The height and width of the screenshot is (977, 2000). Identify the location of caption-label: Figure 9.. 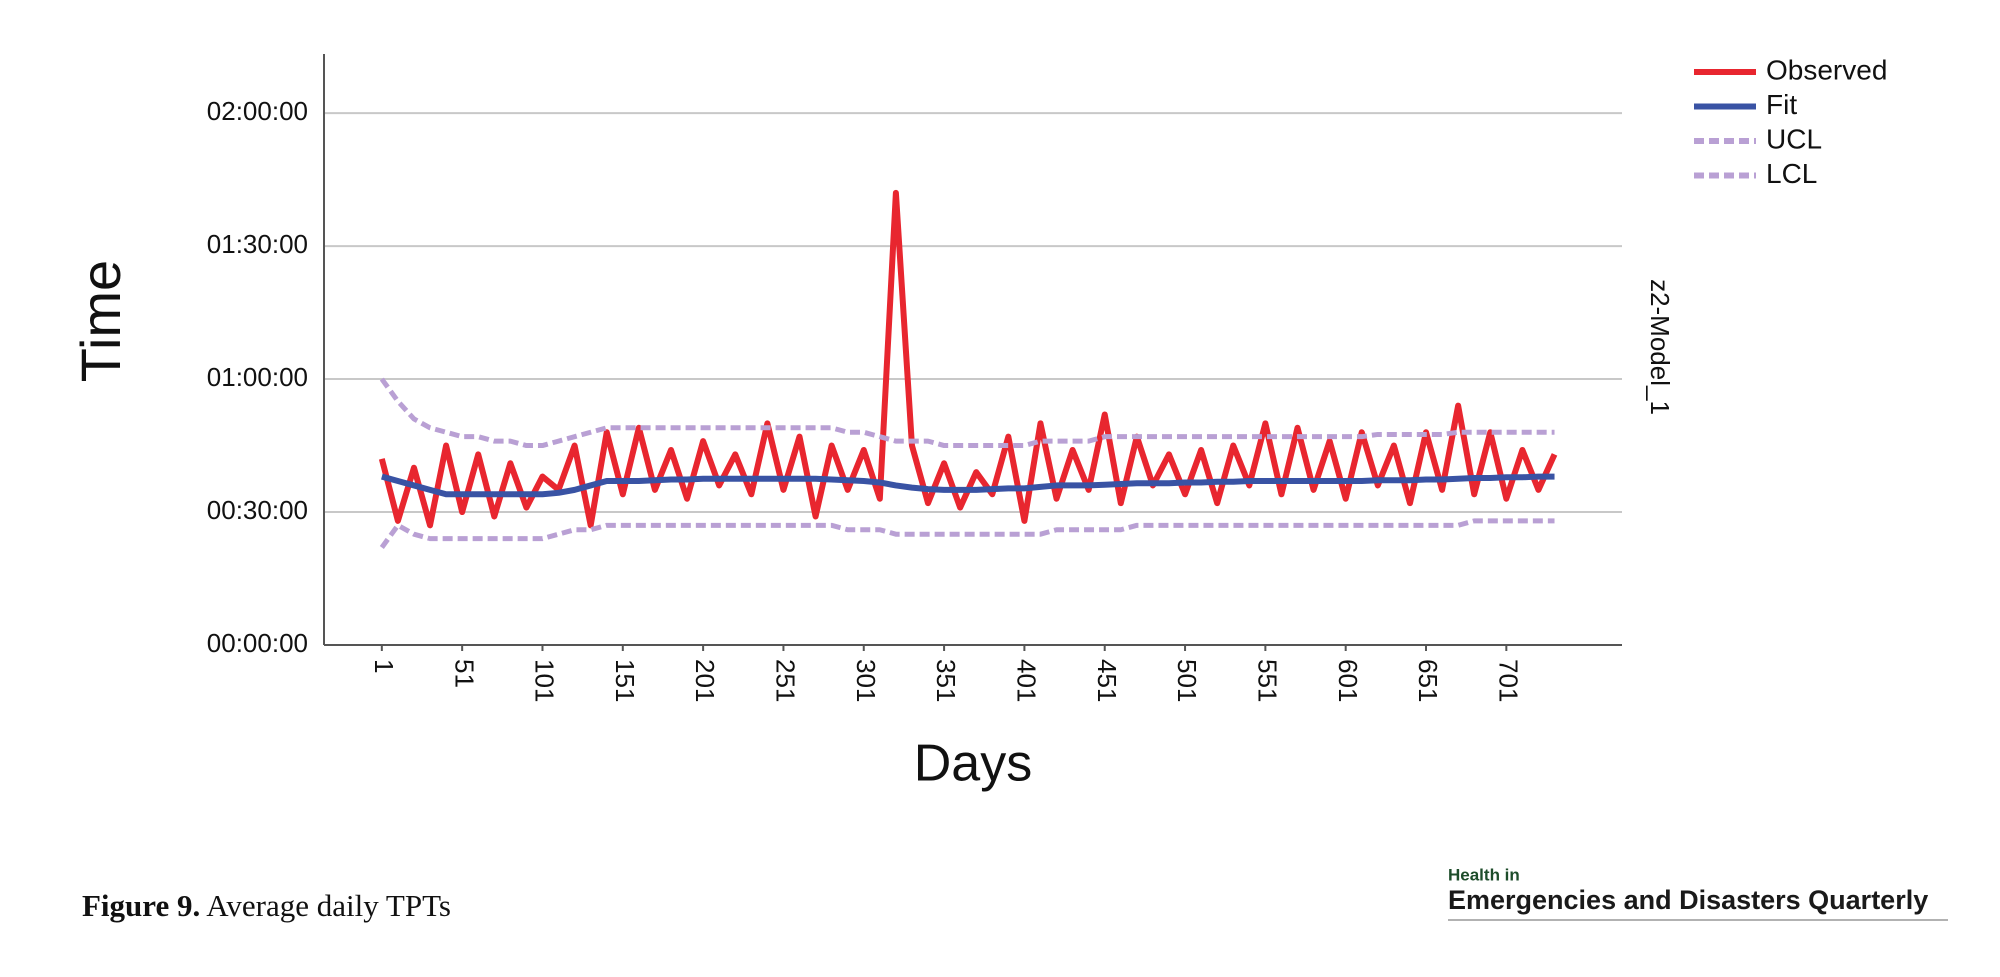
(141, 905).